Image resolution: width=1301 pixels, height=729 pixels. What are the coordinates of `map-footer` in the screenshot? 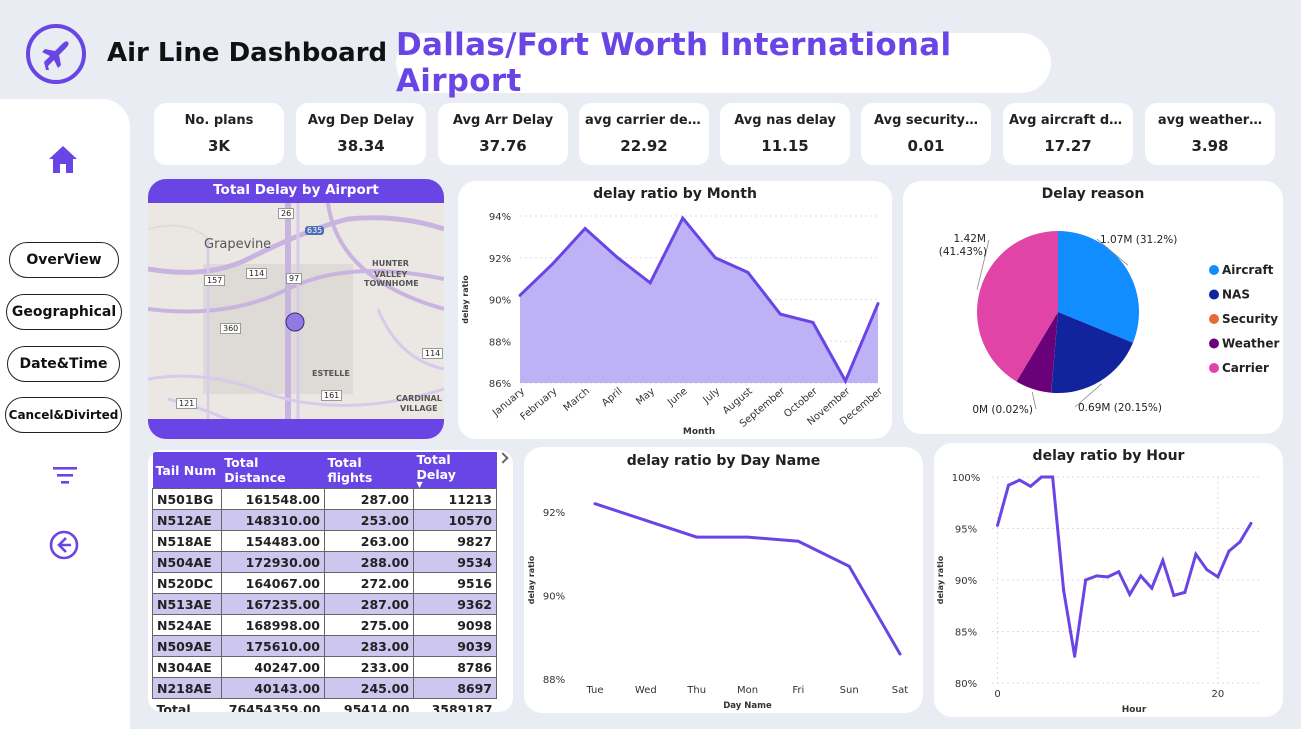 It's located at (296, 429).